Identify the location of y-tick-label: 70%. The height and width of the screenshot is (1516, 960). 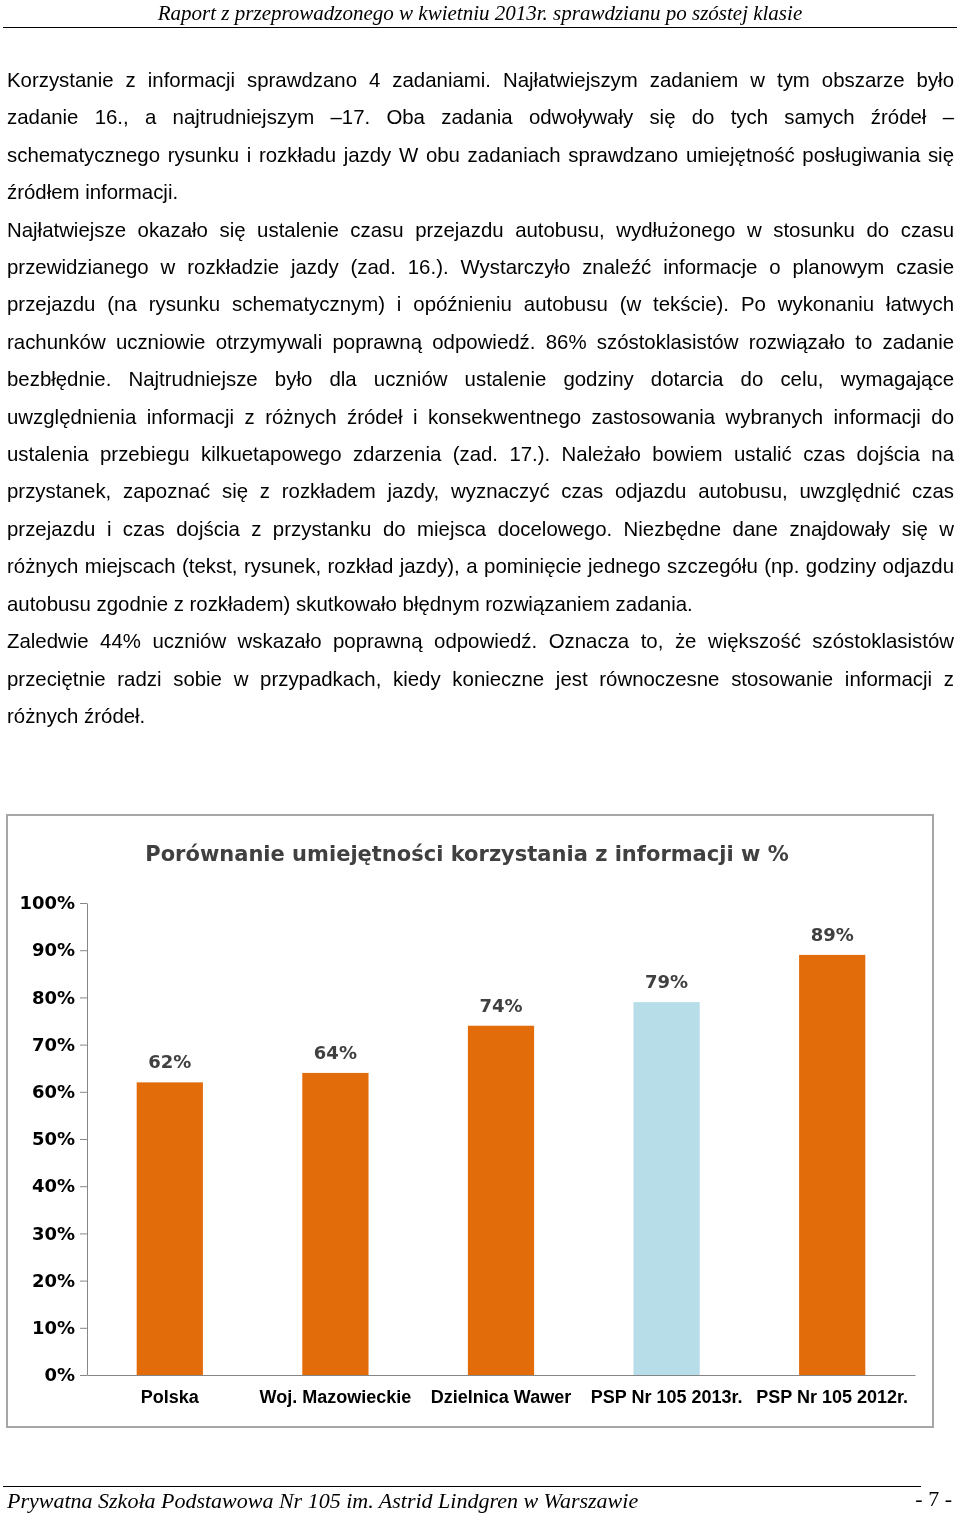
(53, 1044).